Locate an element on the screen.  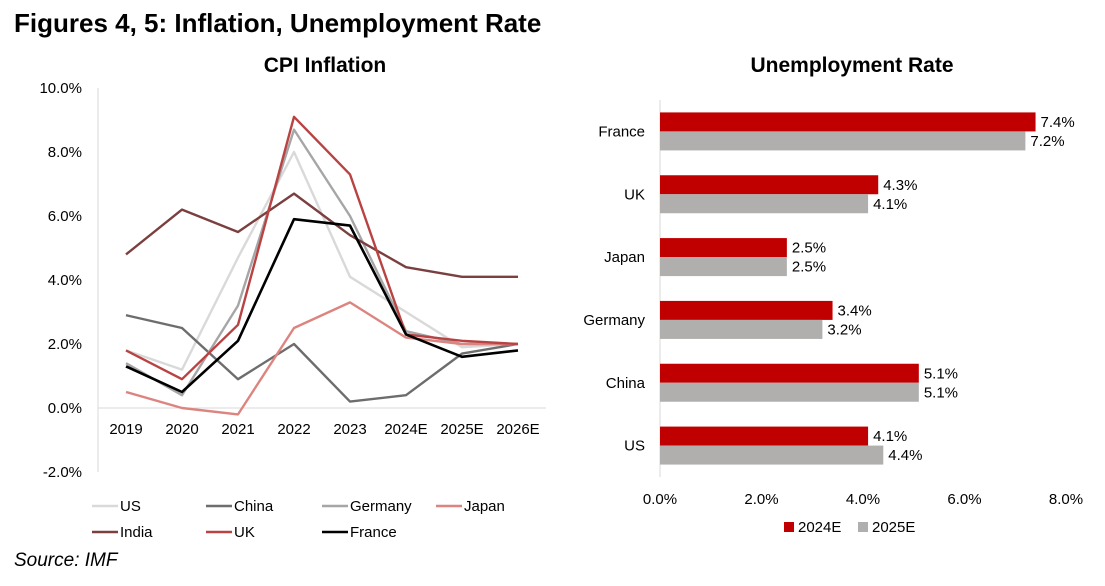
y-tick-label: 2.0% is located at coordinates (65, 344).